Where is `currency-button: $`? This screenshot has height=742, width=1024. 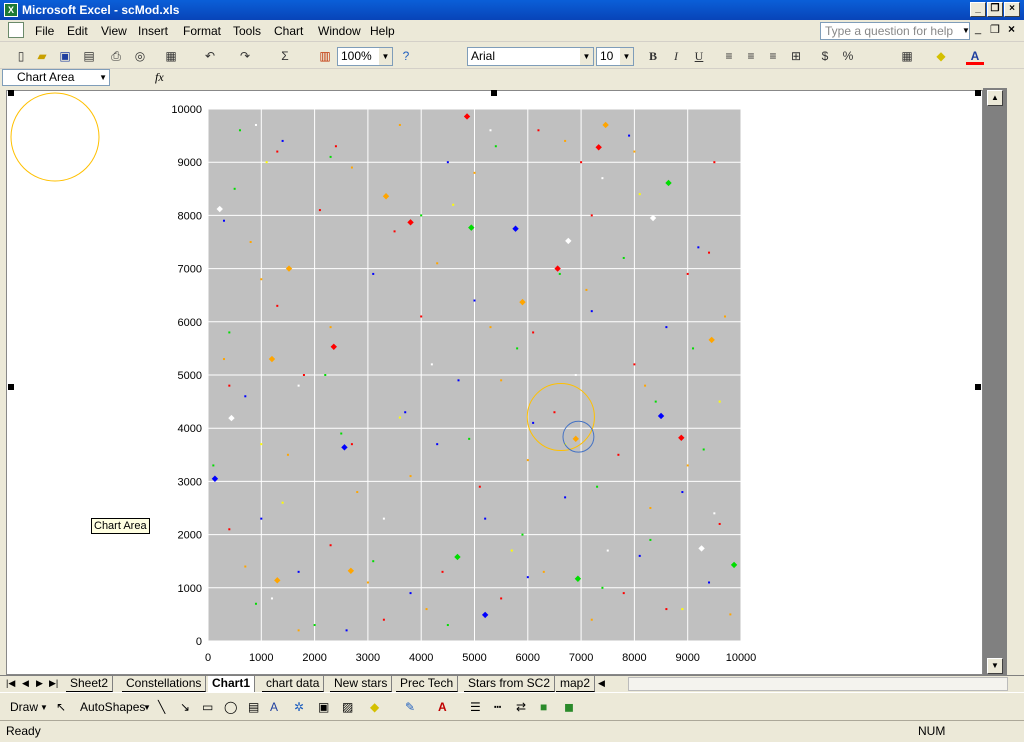
currency-button: $ is located at coordinates (825, 56).